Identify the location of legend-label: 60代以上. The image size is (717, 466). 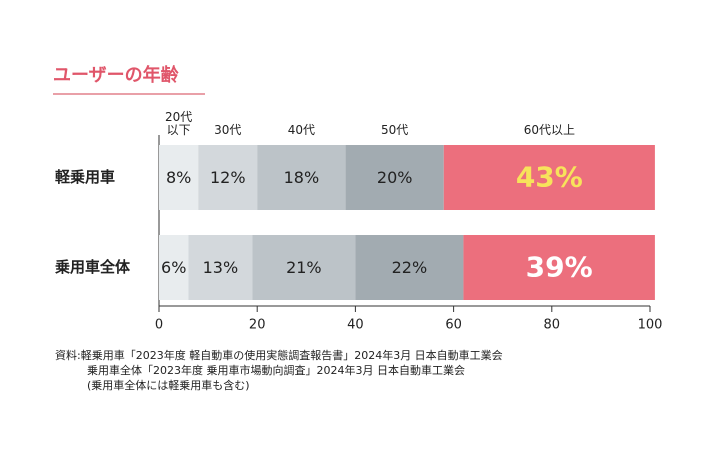
(549, 130).